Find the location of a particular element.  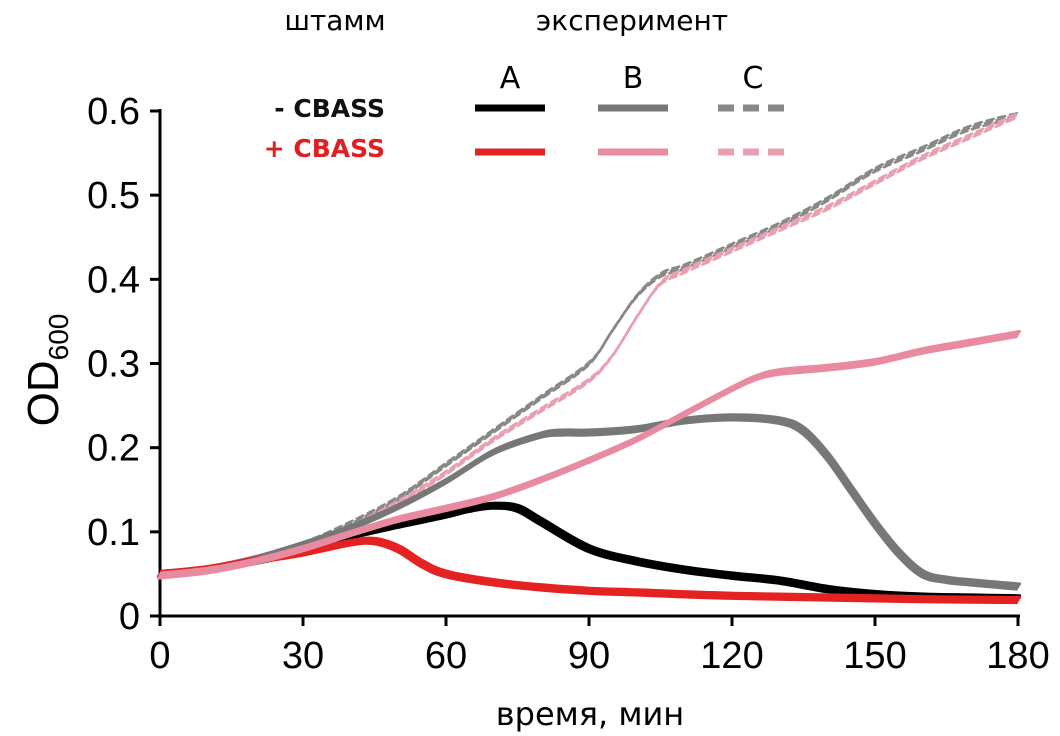

y-axis-title: OD600 is located at coordinates (46, 370).